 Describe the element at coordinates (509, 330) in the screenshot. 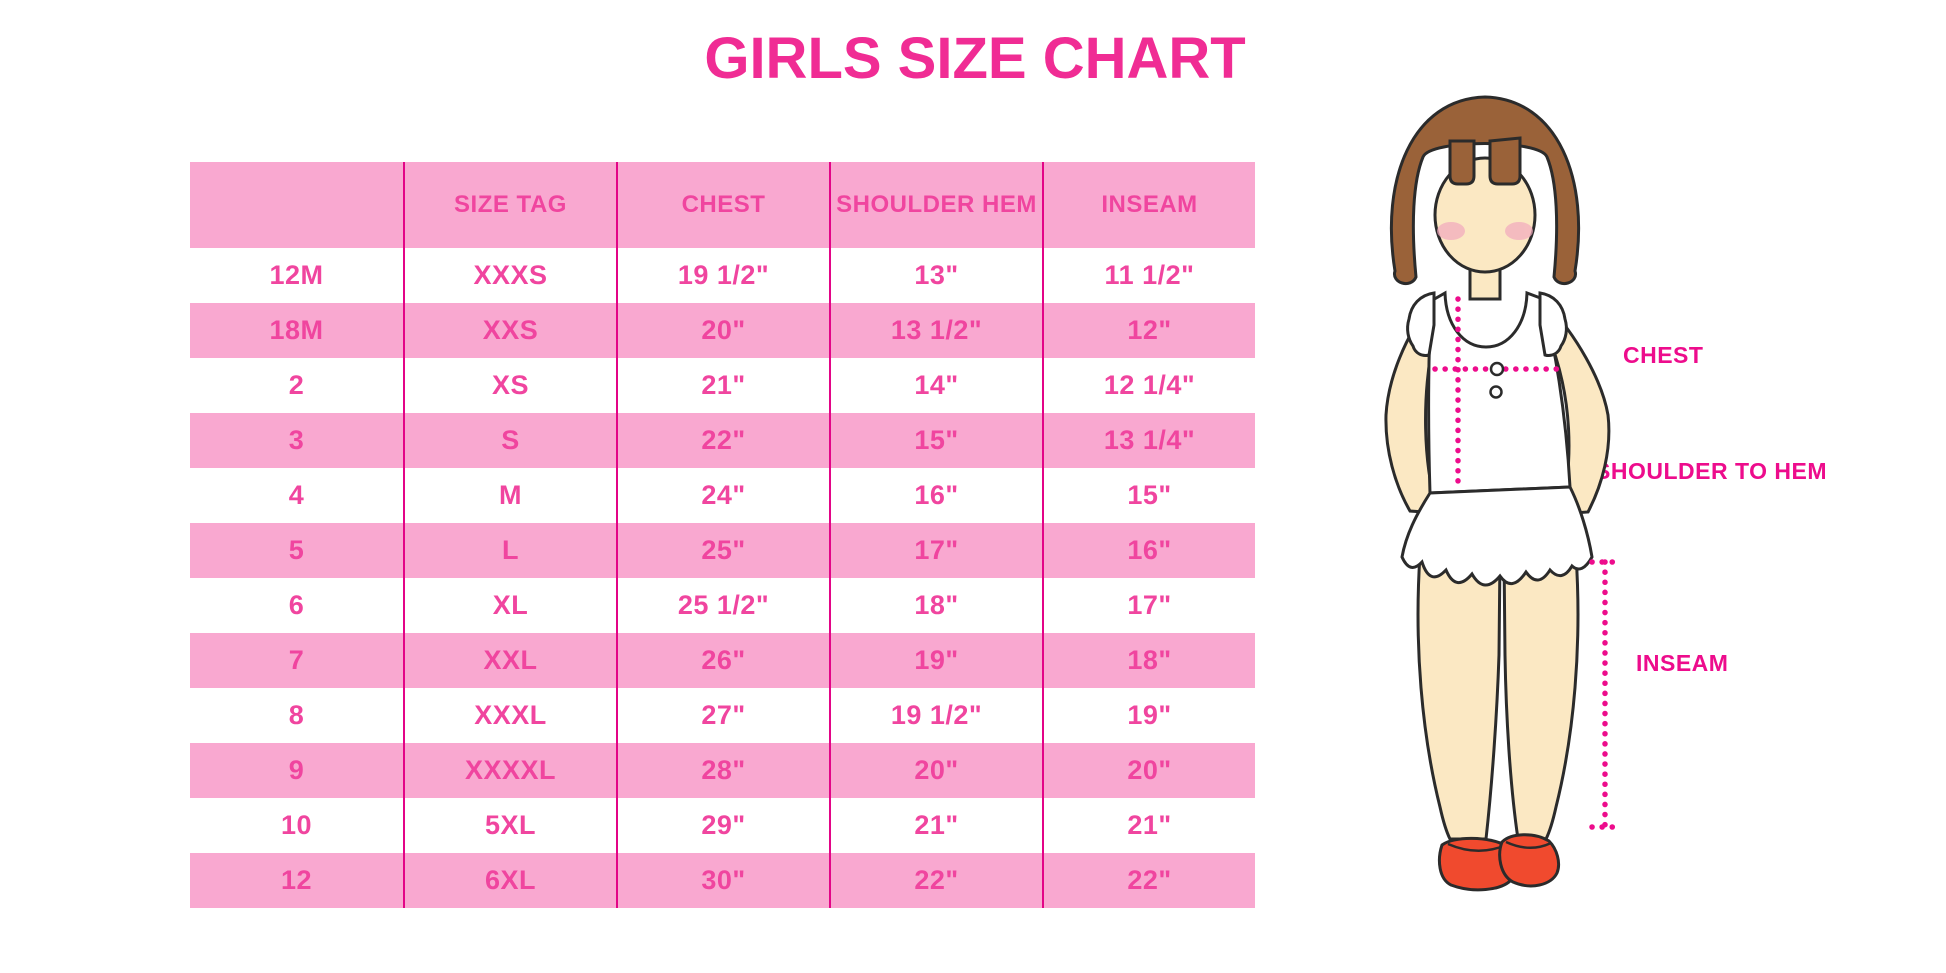

I see `table-cell: XXS` at that location.